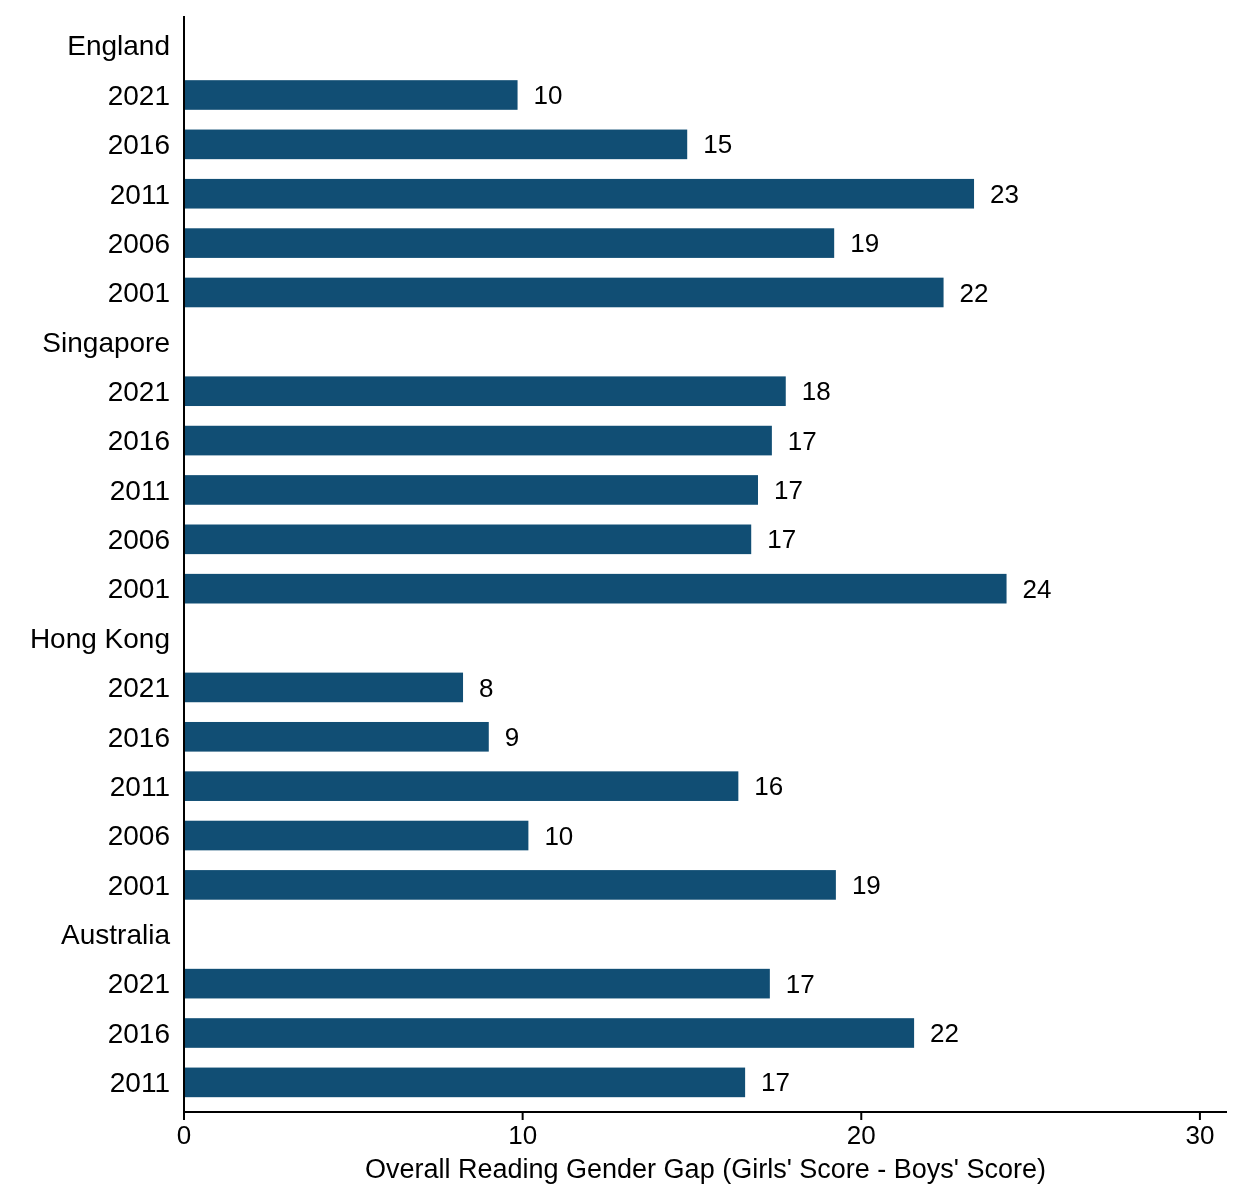  Describe the element at coordinates (116, 935) in the screenshot. I see `y-tick-label: Australia` at that location.